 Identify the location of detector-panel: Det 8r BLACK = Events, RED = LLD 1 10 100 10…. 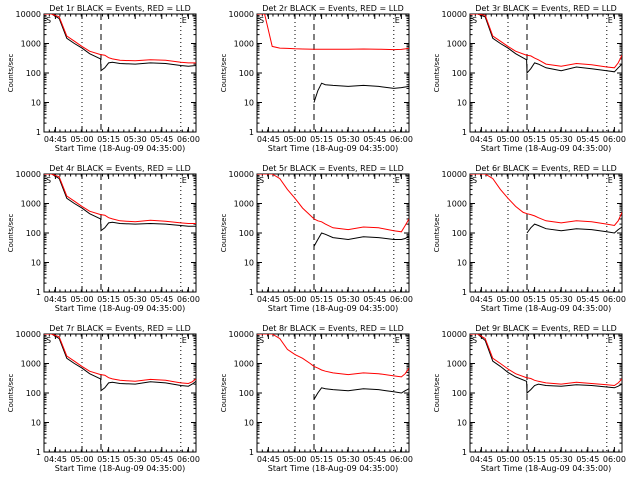
(316, 398).